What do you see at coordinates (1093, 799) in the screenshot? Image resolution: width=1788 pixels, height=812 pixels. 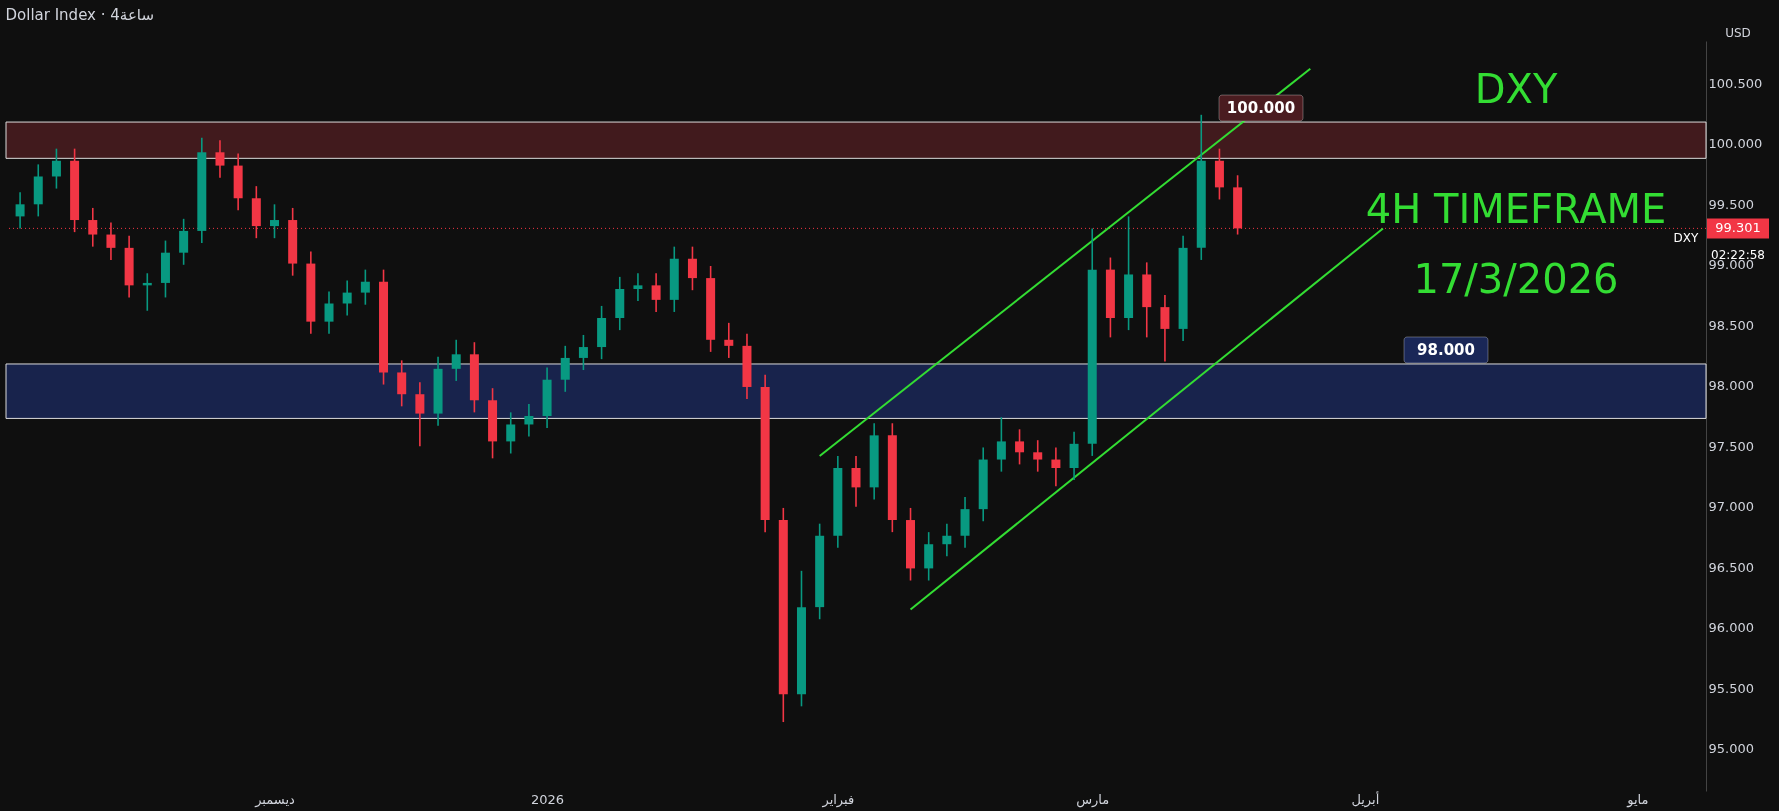 I see `x-tick-label: مارس` at bounding box center [1093, 799].